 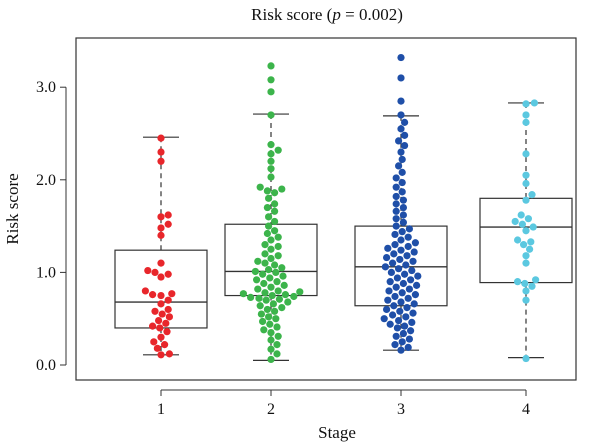 What do you see at coordinates (271, 409) in the screenshot?
I see `x-tick-label: 2` at bounding box center [271, 409].